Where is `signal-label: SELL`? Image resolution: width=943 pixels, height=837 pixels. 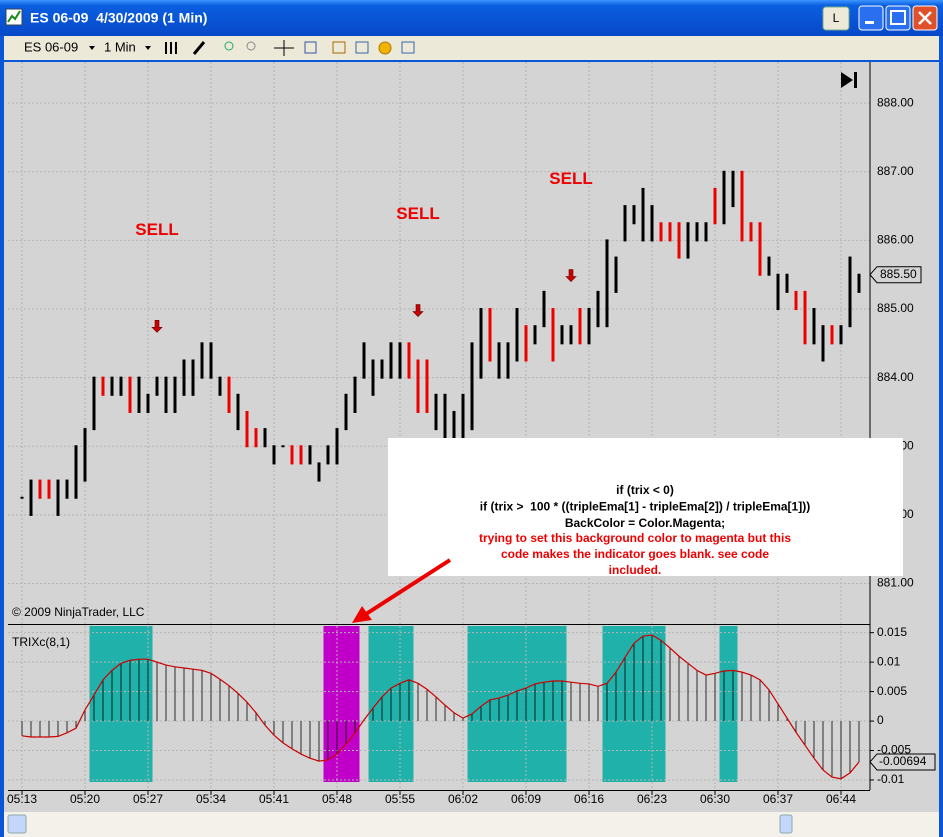
signal-label: SELL is located at coordinates (570, 178).